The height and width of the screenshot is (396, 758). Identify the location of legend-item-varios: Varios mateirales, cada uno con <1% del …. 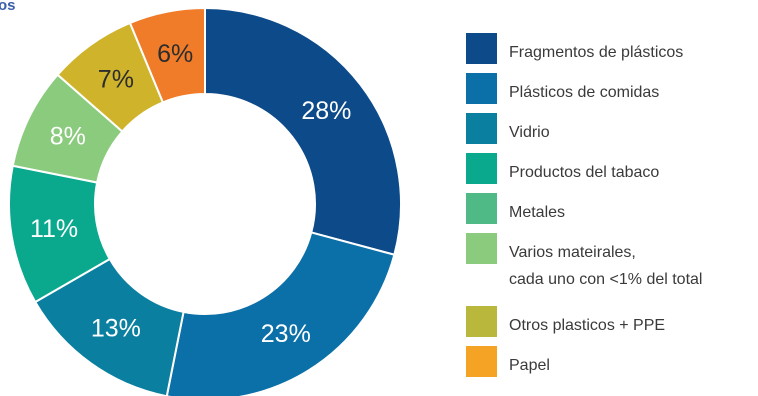
(612, 265).